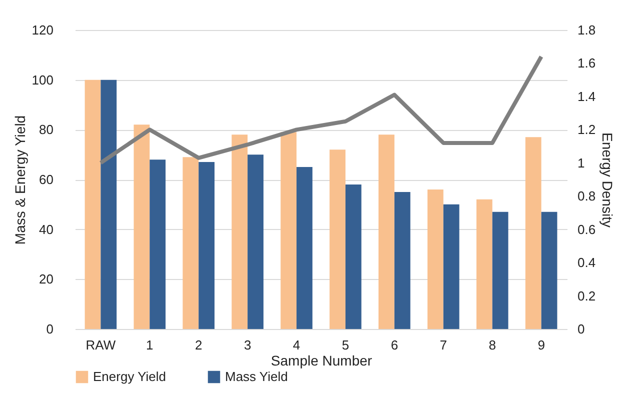  What do you see at coordinates (346, 345) in the screenshot?
I see `x-tick-label: 5` at bounding box center [346, 345].